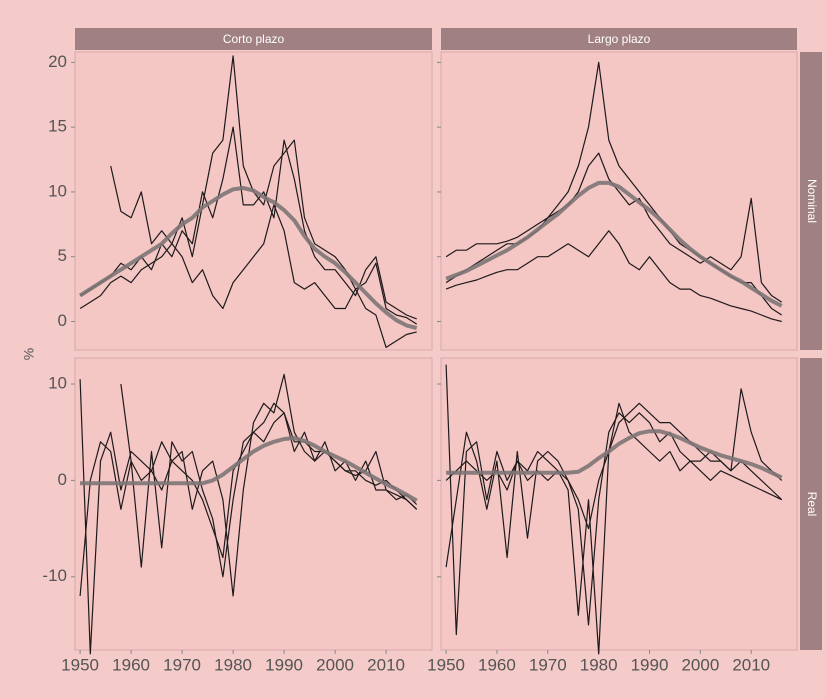 The height and width of the screenshot is (699, 826). I want to click on facet-title: Real, so click(812, 504).